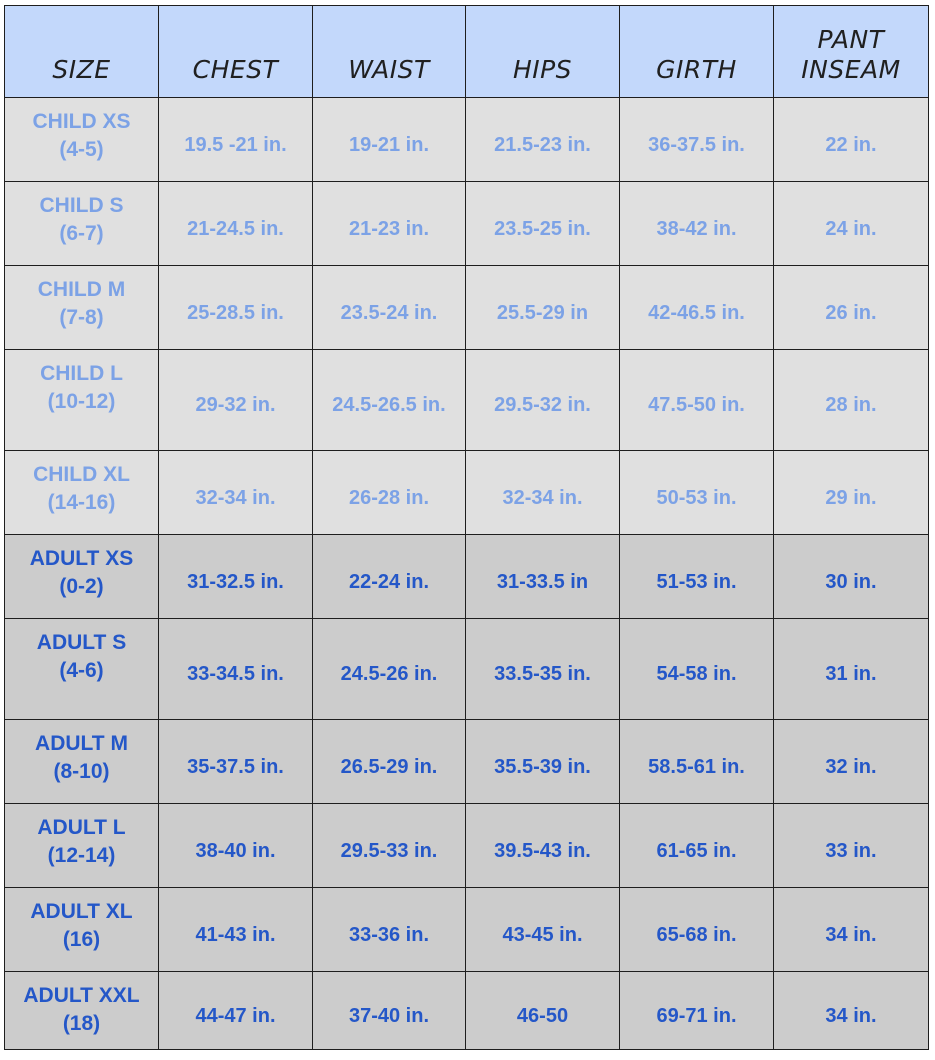  What do you see at coordinates (235, 51) in the screenshot?
I see `header-chest: CHEST` at bounding box center [235, 51].